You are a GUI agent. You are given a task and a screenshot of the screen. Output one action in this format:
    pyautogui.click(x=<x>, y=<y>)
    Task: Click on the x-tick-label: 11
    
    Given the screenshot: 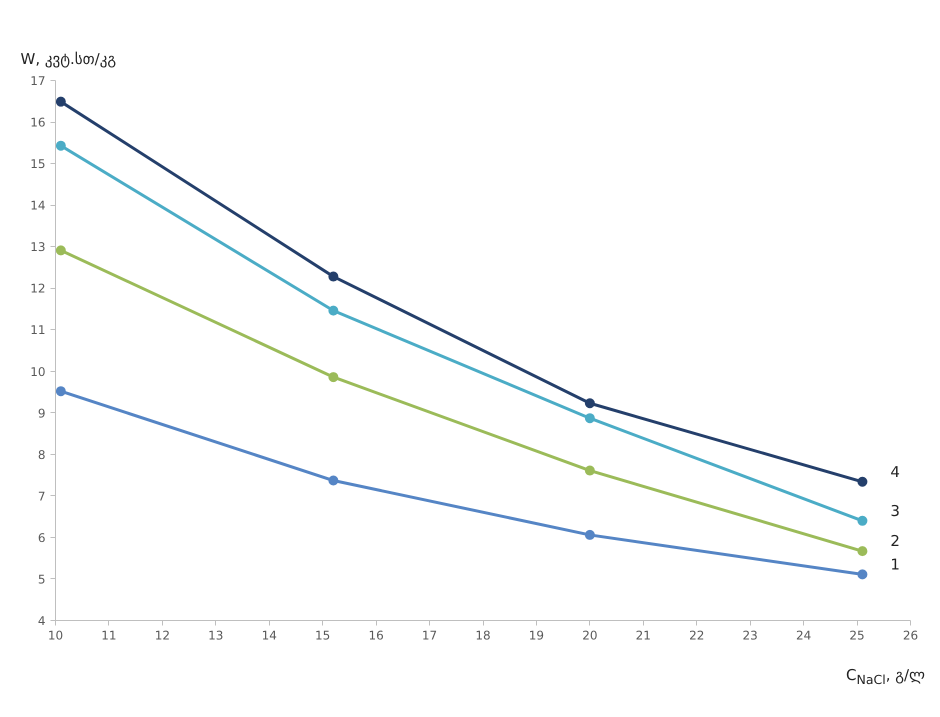 What is the action you would take?
    pyautogui.click(x=109, y=635)
    